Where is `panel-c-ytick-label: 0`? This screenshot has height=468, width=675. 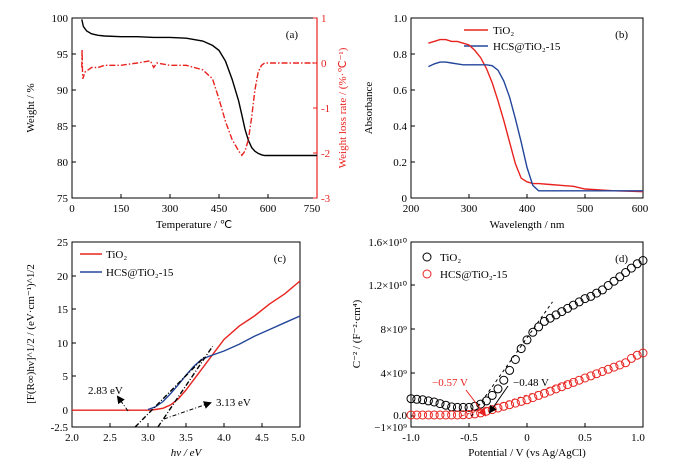 panel-c-ytick-label: 0 is located at coordinates (66, 411).